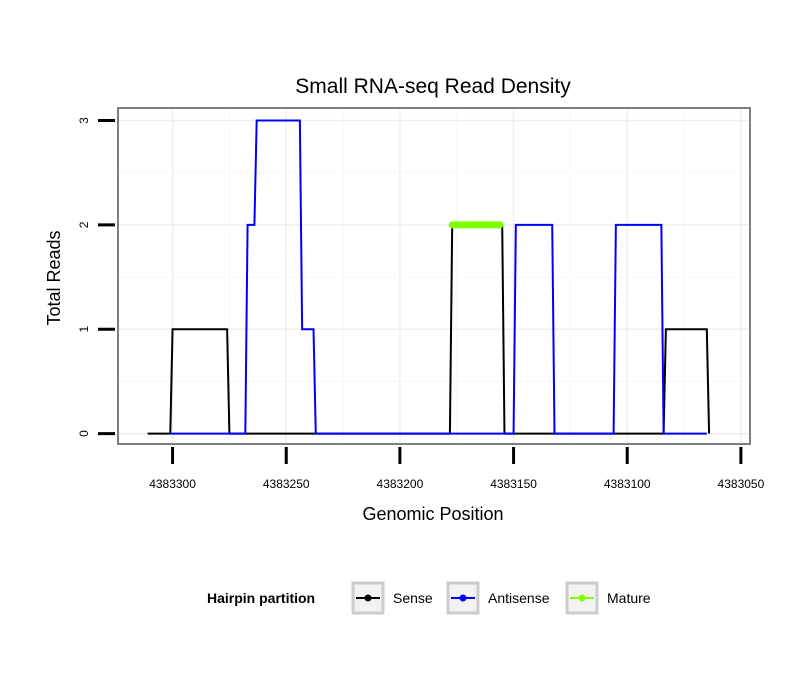 This screenshot has width=810, height=695. Describe the element at coordinates (432, 514) in the screenshot. I see `x-axis-label: Genomic Position` at that location.